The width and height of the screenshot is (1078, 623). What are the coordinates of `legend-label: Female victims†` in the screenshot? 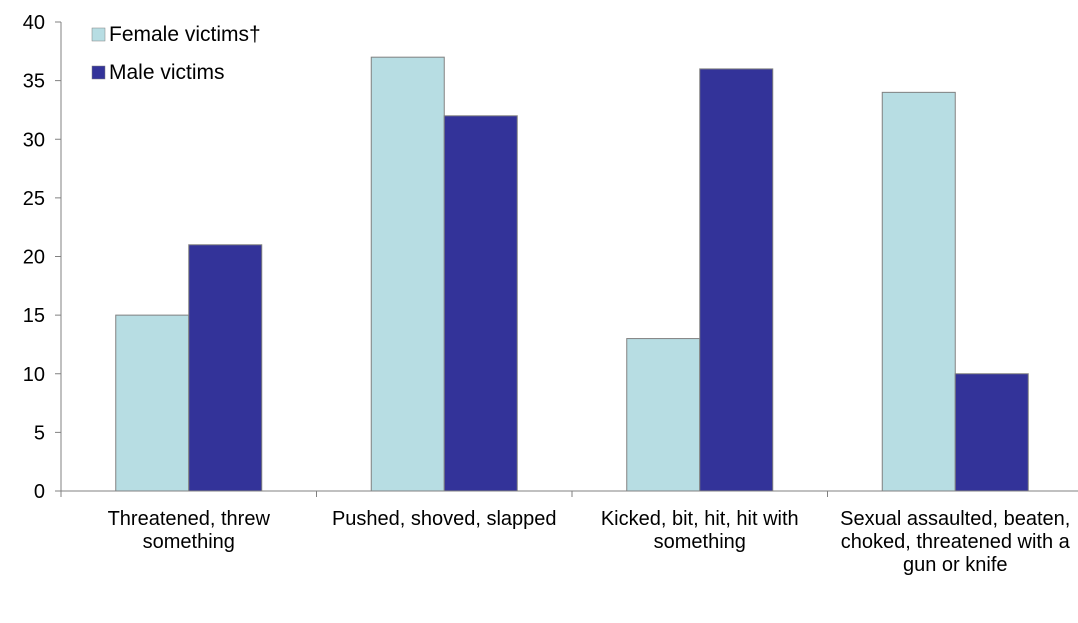 It's located at (185, 34).